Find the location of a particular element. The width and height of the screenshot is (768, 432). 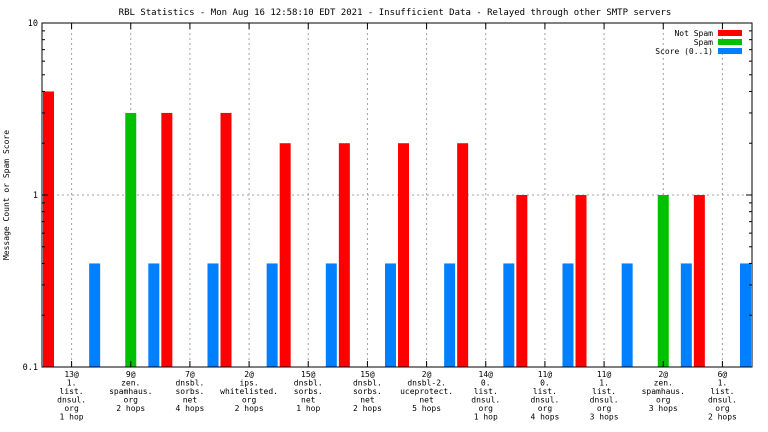

legend-label: Not Spam is located at coordinates (693, 33).